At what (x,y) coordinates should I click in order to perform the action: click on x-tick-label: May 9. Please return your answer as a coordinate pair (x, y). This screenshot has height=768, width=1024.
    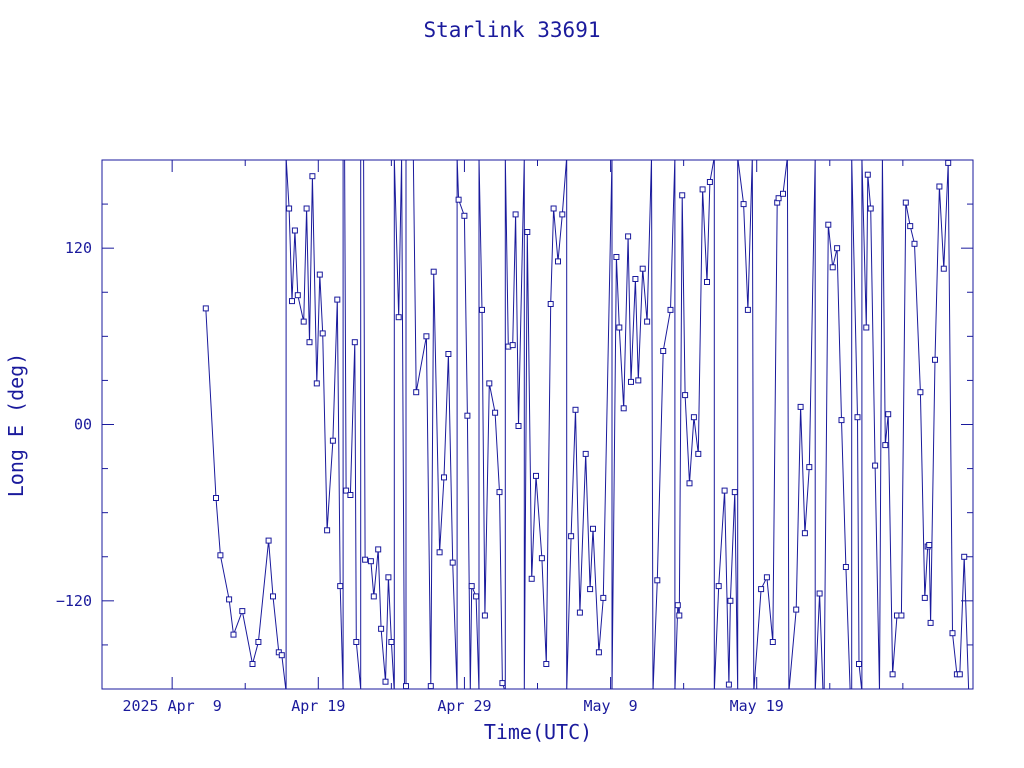
    Looking at the image, I should click on (610, 706).